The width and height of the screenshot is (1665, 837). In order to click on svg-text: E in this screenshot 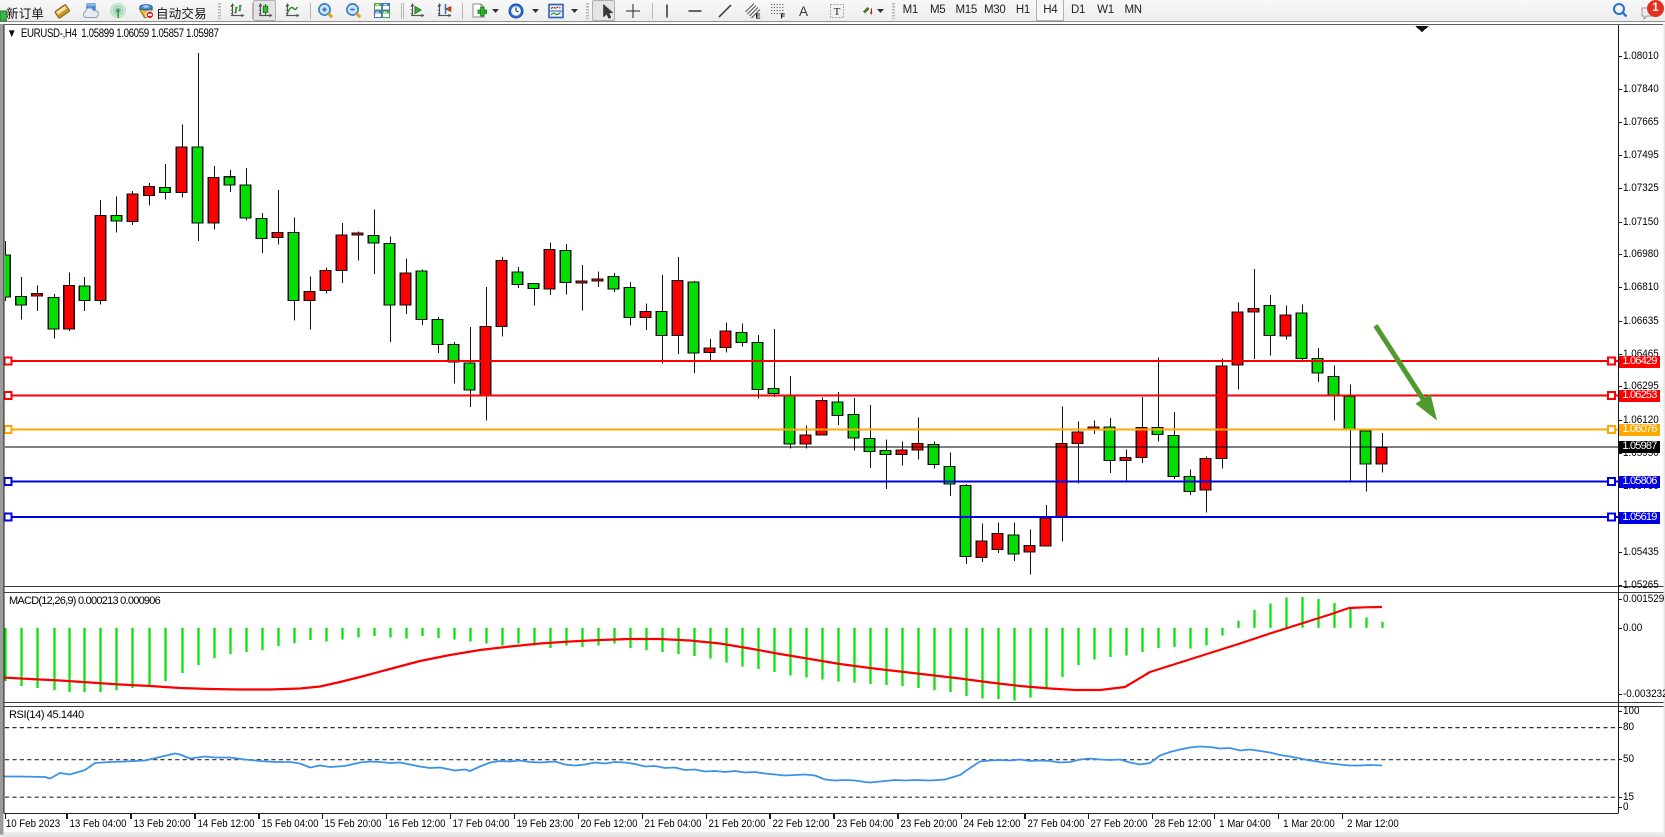, I will do `click(758, 16)`.